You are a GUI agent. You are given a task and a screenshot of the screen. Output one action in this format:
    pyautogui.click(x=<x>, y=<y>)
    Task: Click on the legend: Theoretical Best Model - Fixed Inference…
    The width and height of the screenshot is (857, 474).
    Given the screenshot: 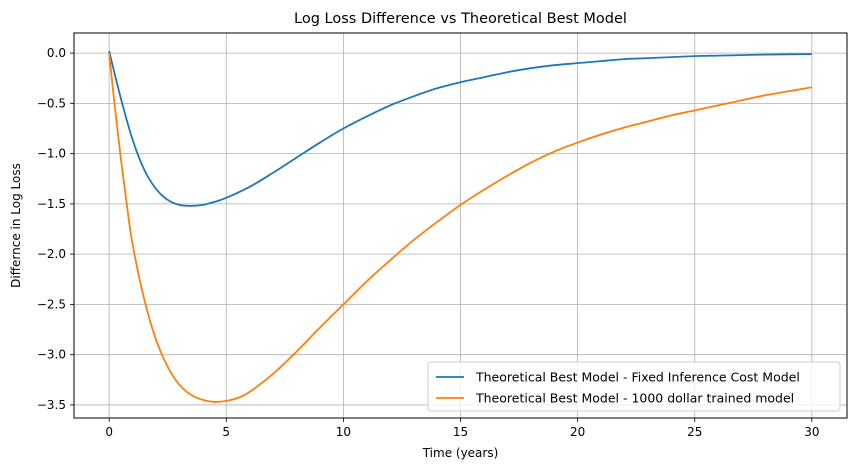 What is the action you would take?
    pyautogui.click(x=634, y=386)
    